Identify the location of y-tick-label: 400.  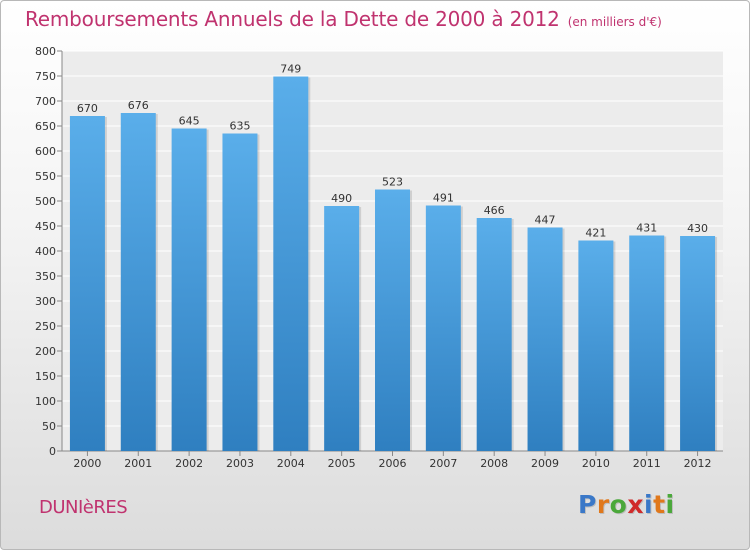
(45, 251).